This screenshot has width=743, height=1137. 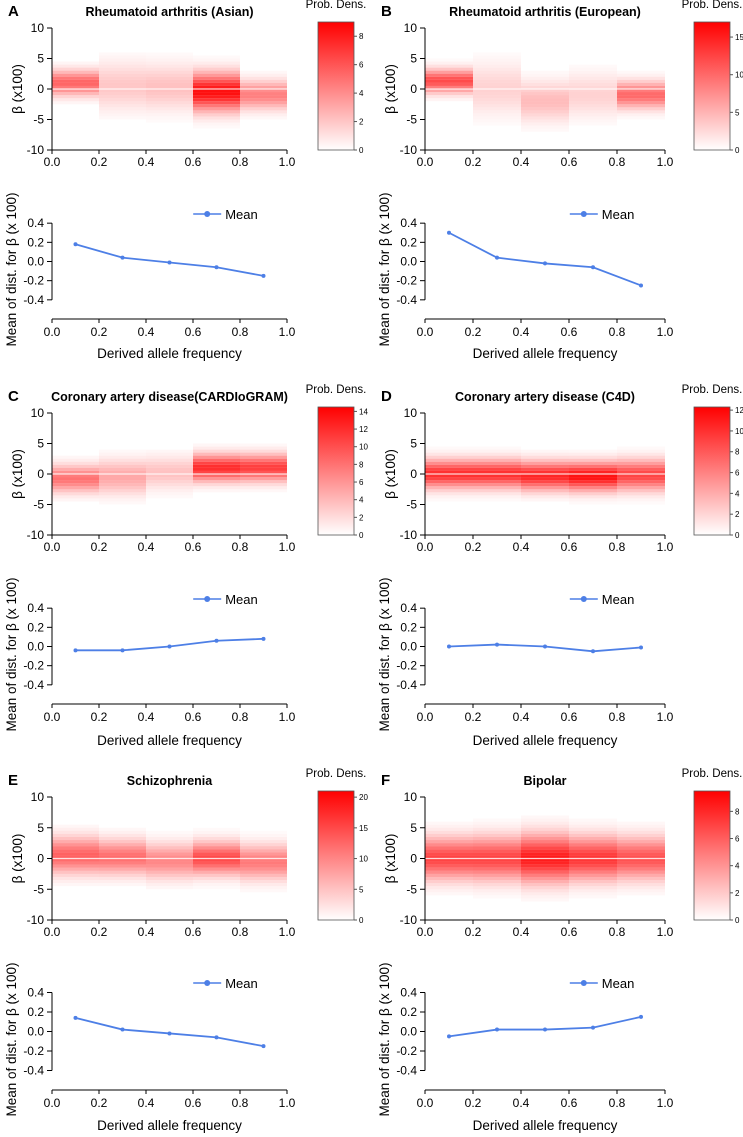 What do you see at coordinates (408, 1032) in the screenshot?
I see `line-y-tick-label: 0.0` at bounding box center [408, 1032].